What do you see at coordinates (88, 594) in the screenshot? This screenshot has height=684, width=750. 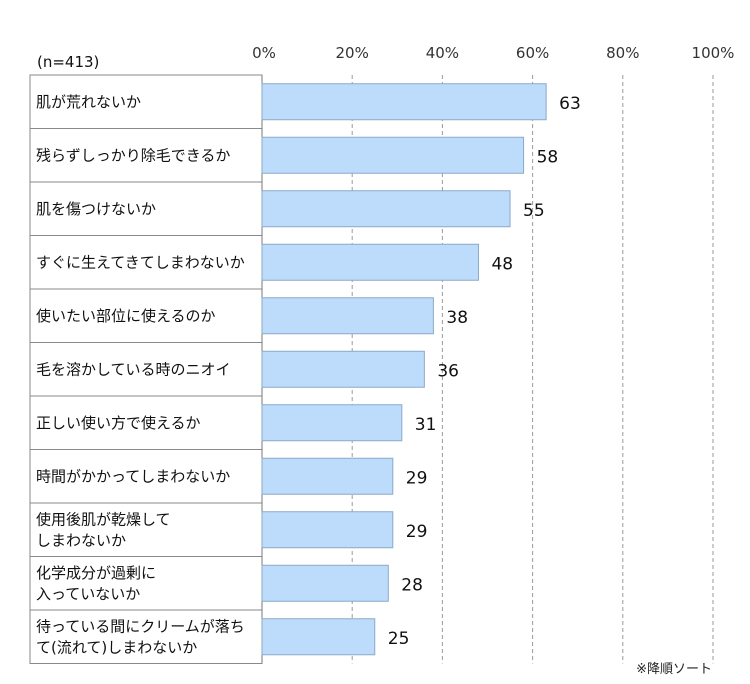 I see `category-label: 入っていないか` at bounding box center [88, 594].